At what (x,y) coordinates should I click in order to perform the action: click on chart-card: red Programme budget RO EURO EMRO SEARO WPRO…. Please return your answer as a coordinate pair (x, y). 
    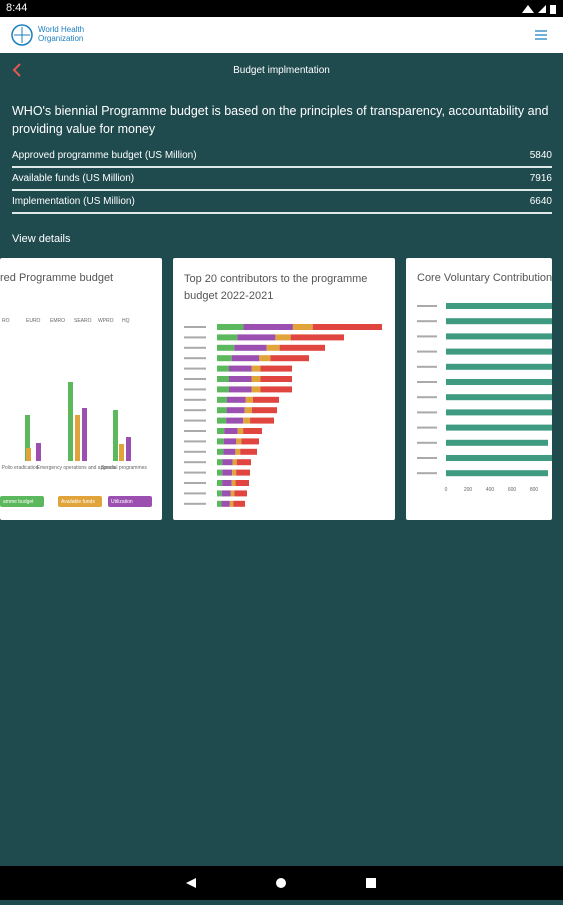
    Looking at the image, I should click on (81, 389).